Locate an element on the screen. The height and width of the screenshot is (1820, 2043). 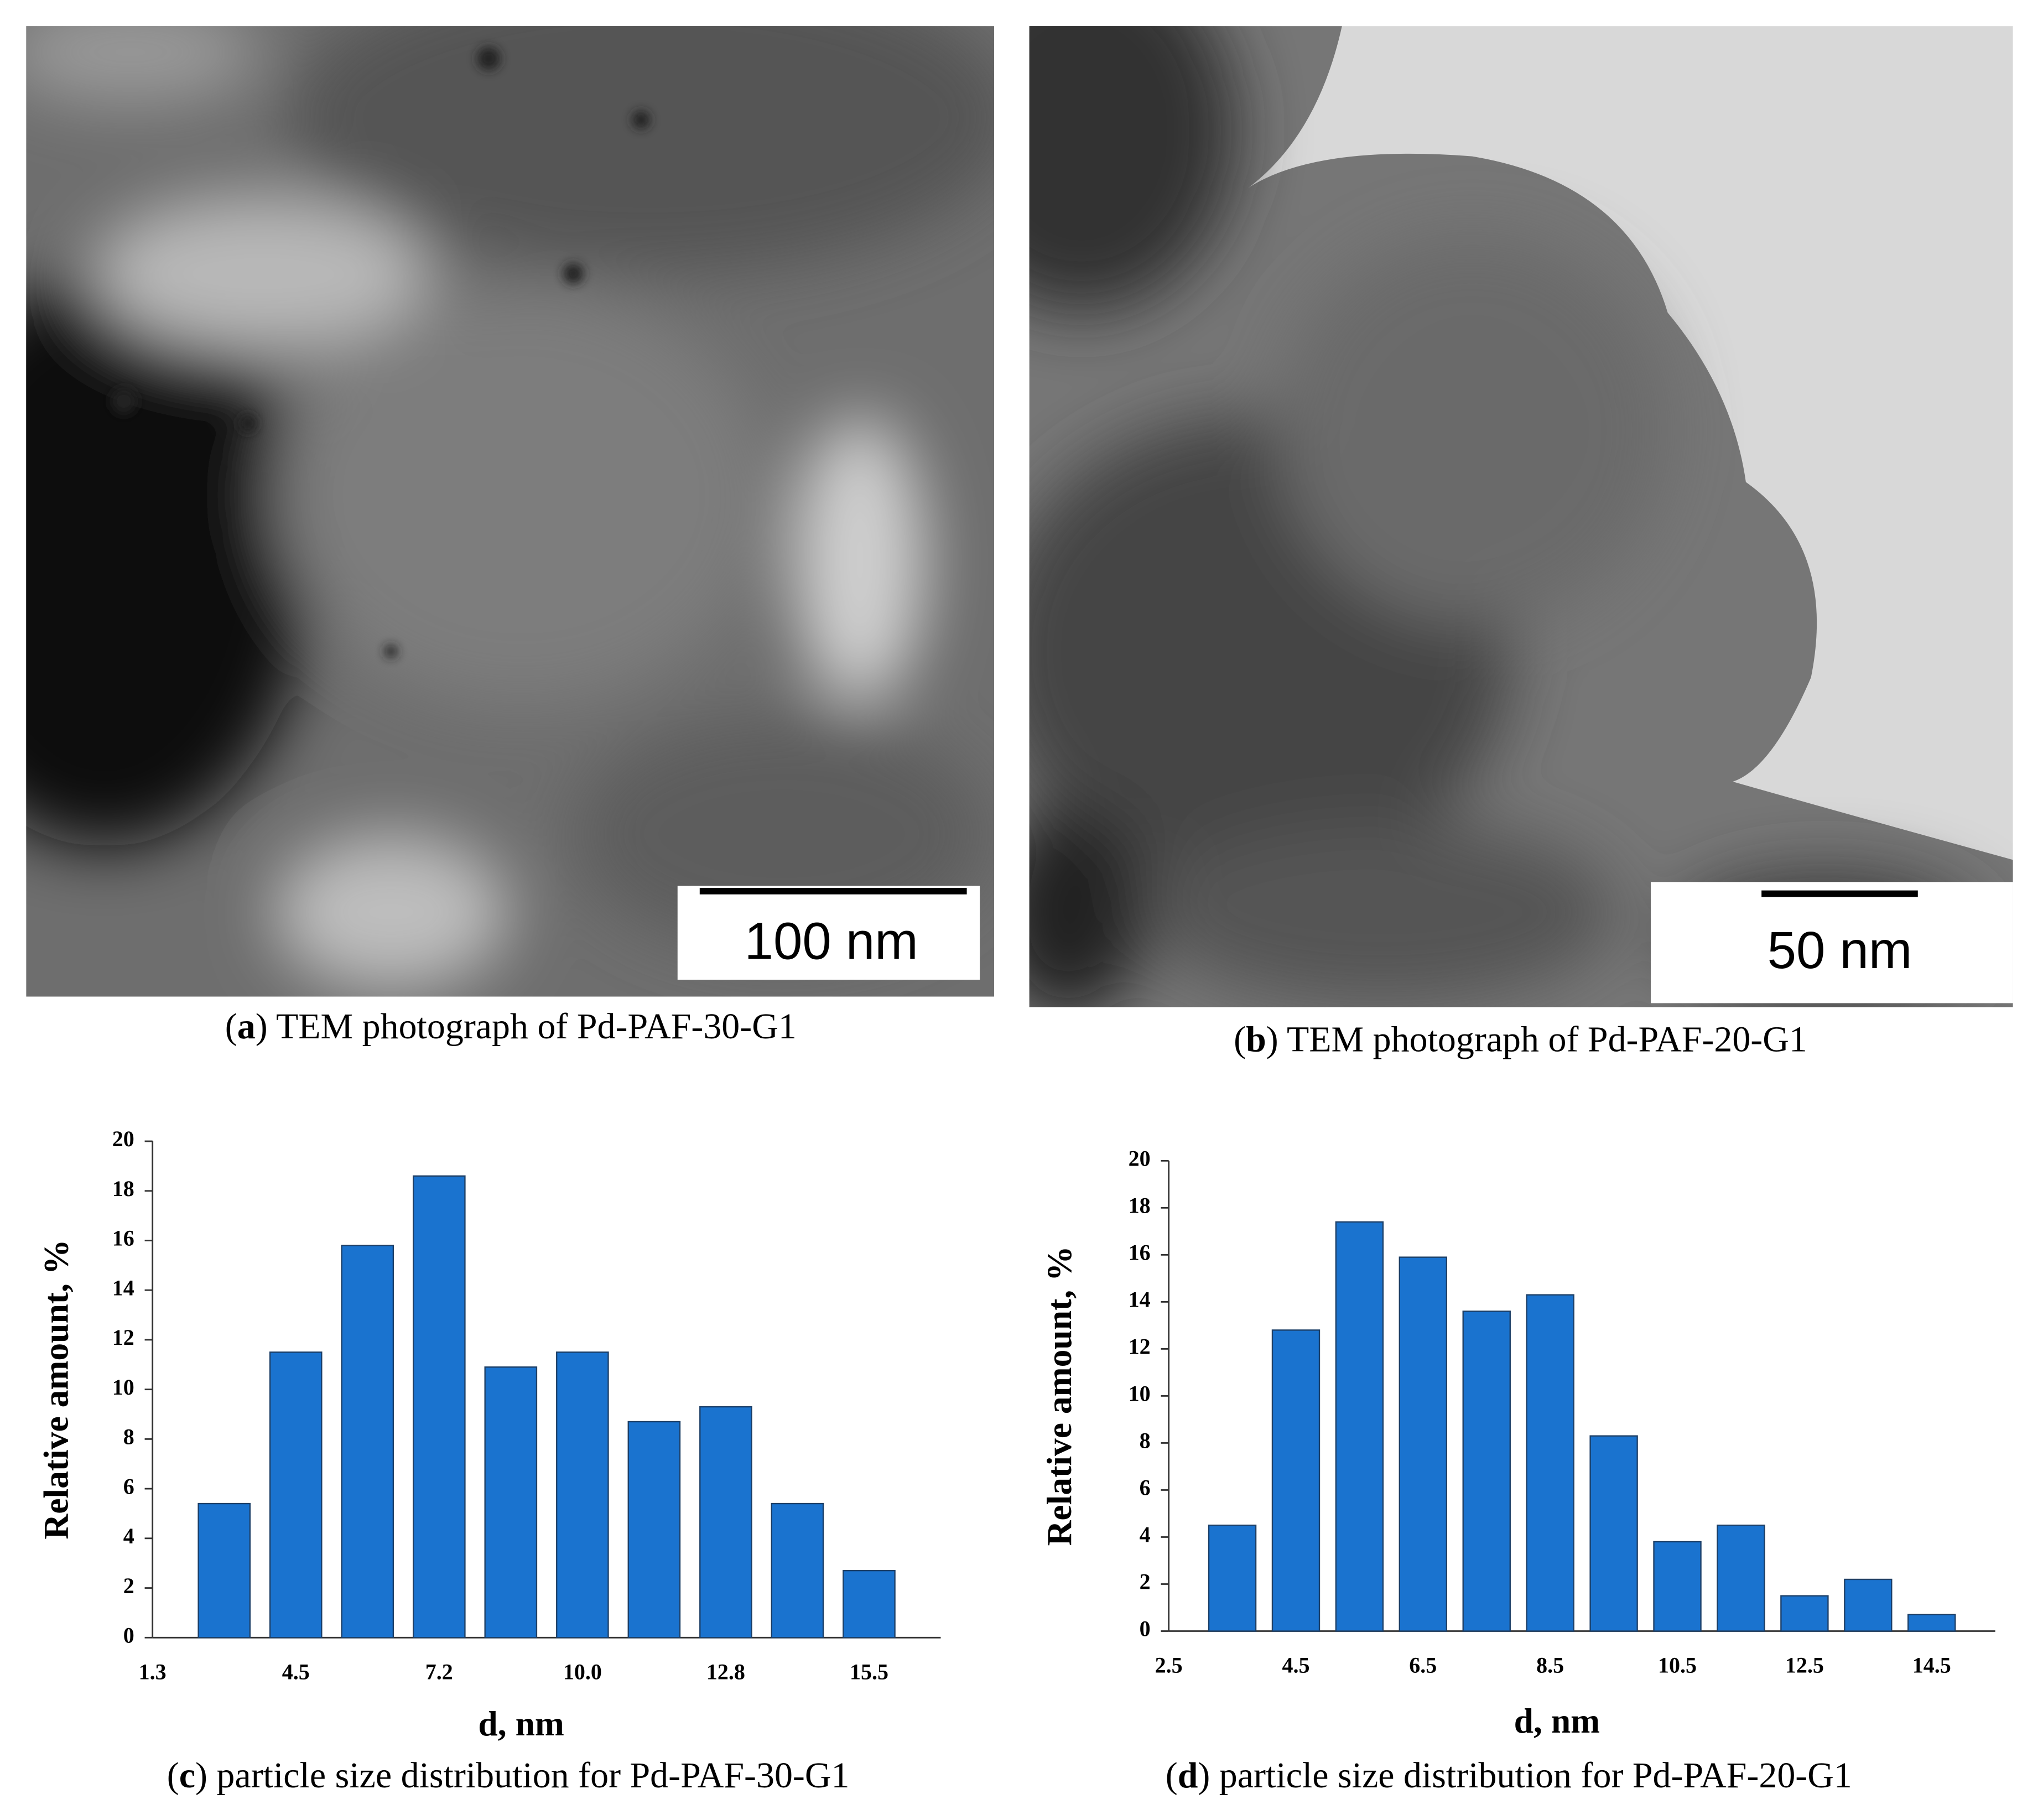
caption: (a) TEM photograph of Pd-PAF-30-G1 is located at coordinates (511, 1026).